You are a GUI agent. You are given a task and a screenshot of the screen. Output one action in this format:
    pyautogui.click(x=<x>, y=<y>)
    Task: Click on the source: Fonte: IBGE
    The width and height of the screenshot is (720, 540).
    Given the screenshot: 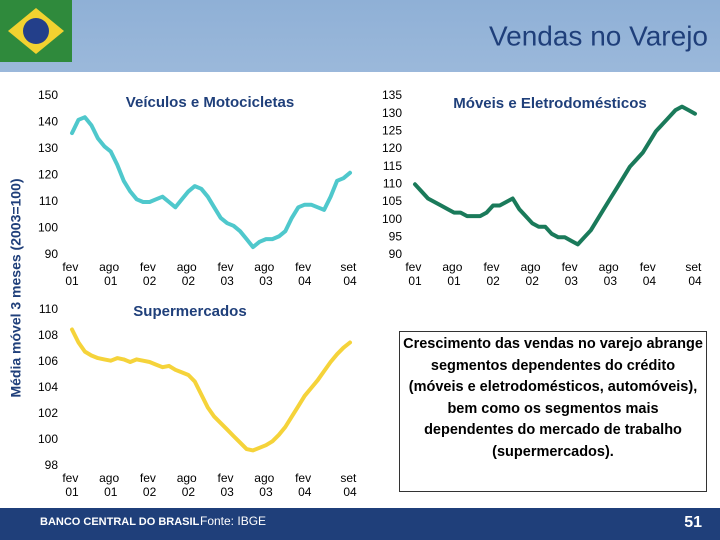 What is the action you would take?
    pyautogui.click(x=233, y=521)
    